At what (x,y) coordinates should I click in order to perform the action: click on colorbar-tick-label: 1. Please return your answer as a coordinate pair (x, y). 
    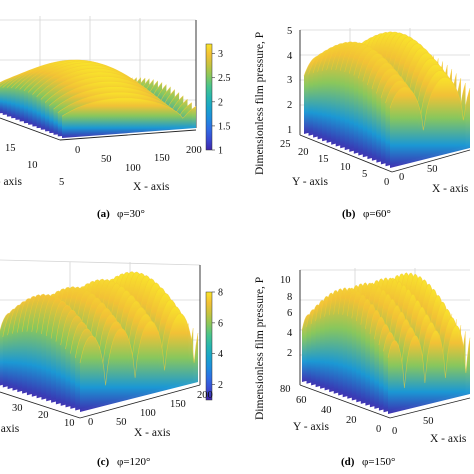
    Looking at the image, I should click on (220, 151).